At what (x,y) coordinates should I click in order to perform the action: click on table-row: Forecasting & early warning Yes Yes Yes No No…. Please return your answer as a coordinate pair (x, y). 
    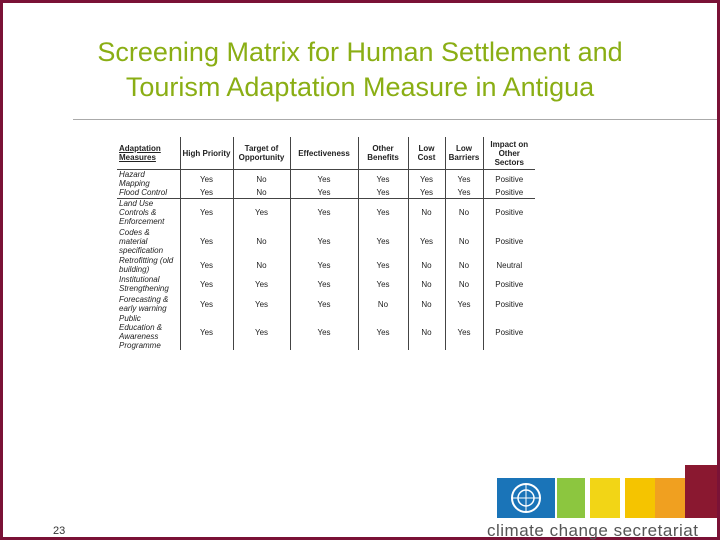
    Looking at the image, I should click on (326, 304).